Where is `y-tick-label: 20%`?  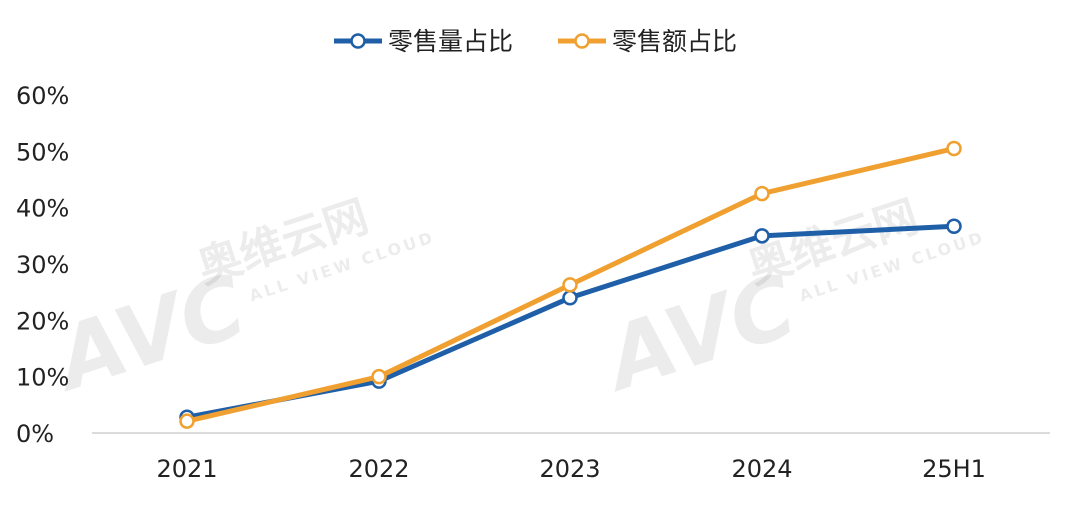 y-tick-label: 20% is located at coordinates (42, 321).